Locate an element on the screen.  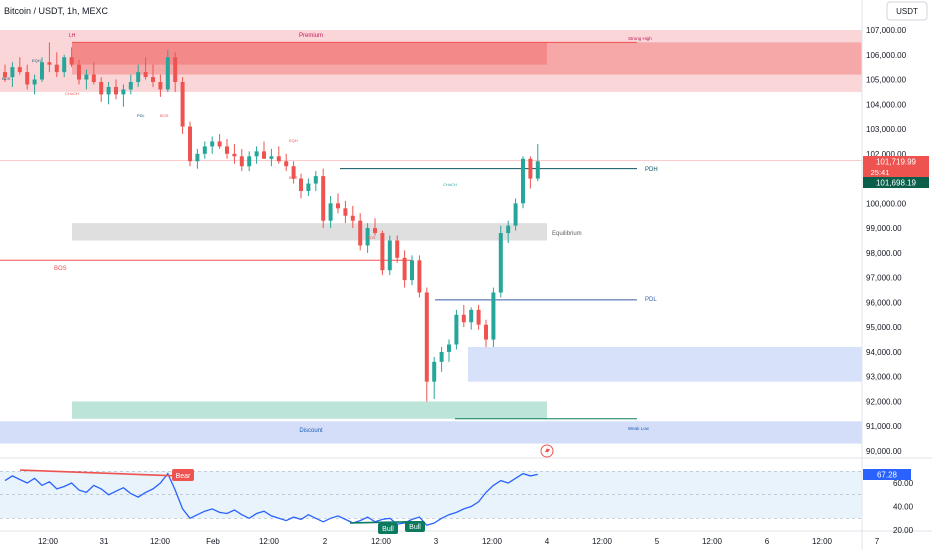
time-tick-label: 2 is located at coordinates (325, 541).